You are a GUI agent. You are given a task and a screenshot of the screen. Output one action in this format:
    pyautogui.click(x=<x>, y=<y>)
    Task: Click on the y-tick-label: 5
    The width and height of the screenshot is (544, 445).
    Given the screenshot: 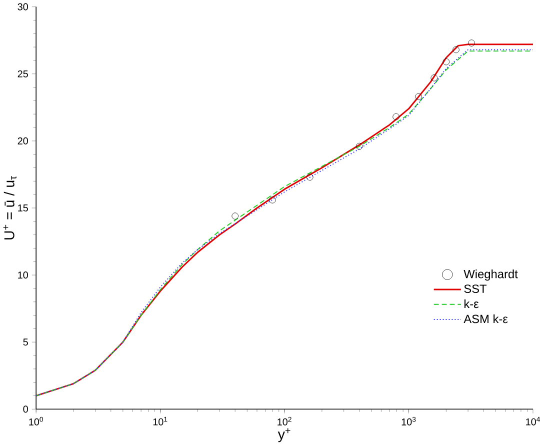 What is the action you would take?
    pyautogui.click(x=25, y=342)
    